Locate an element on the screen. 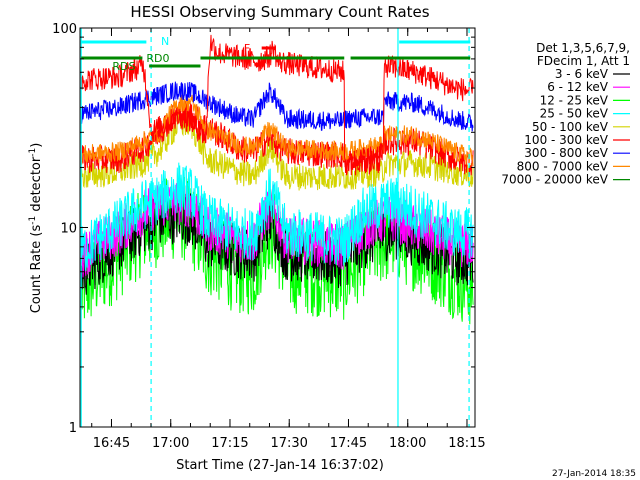 The height and width of the screenshot is (480, 640). legend-header-line2: FDecim 1, Att 1 is located at coordinates (583, 61).